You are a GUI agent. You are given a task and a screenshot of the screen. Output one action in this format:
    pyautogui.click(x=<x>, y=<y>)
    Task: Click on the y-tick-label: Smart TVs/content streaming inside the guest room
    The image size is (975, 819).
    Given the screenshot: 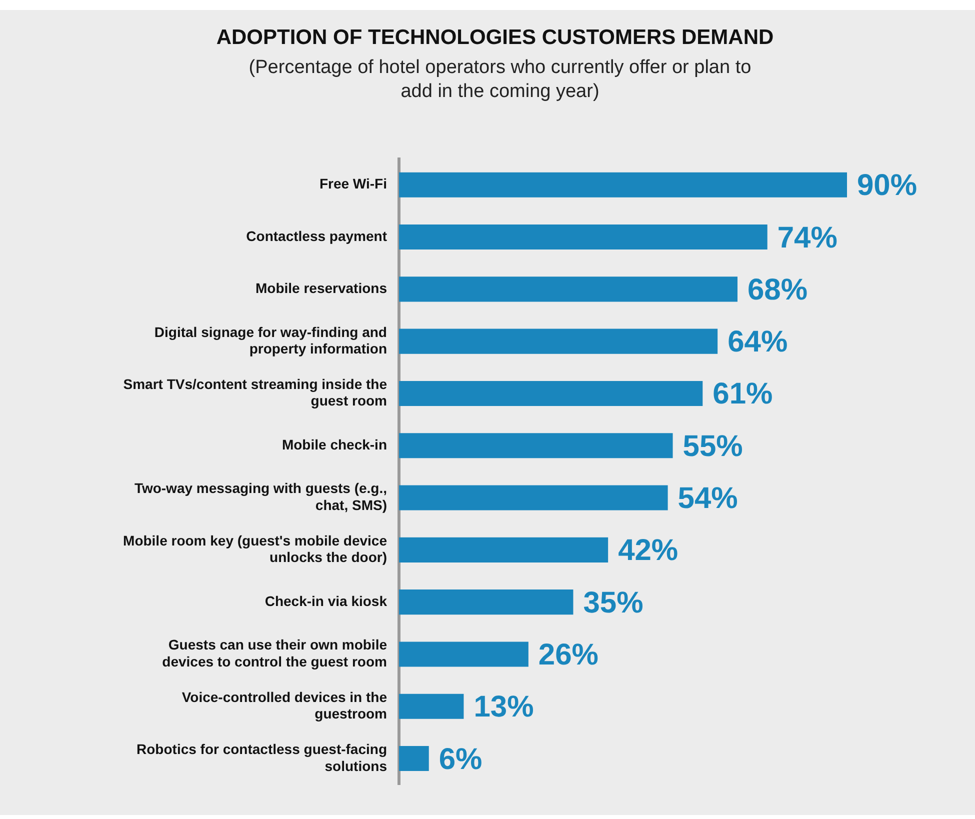 What is the action you would take?
    pyautogui.click(x=255, y=392)
    